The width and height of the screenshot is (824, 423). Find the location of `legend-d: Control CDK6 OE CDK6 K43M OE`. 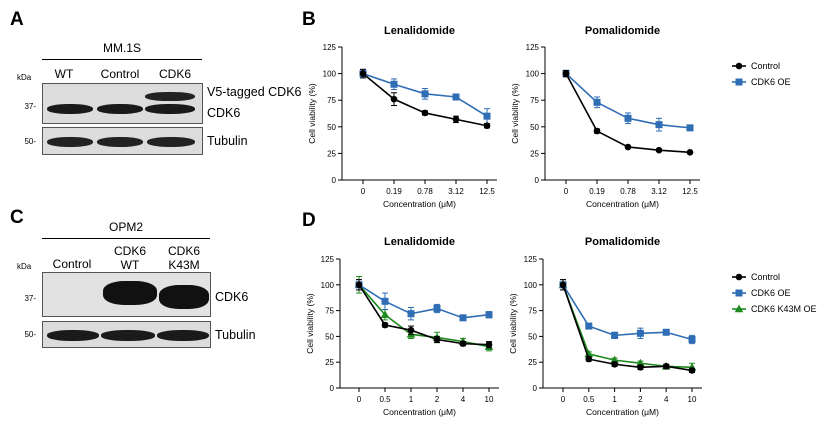

legend-d: Control CDK6 OE CDK6 K43M OE is located at coordinates (774, 293).